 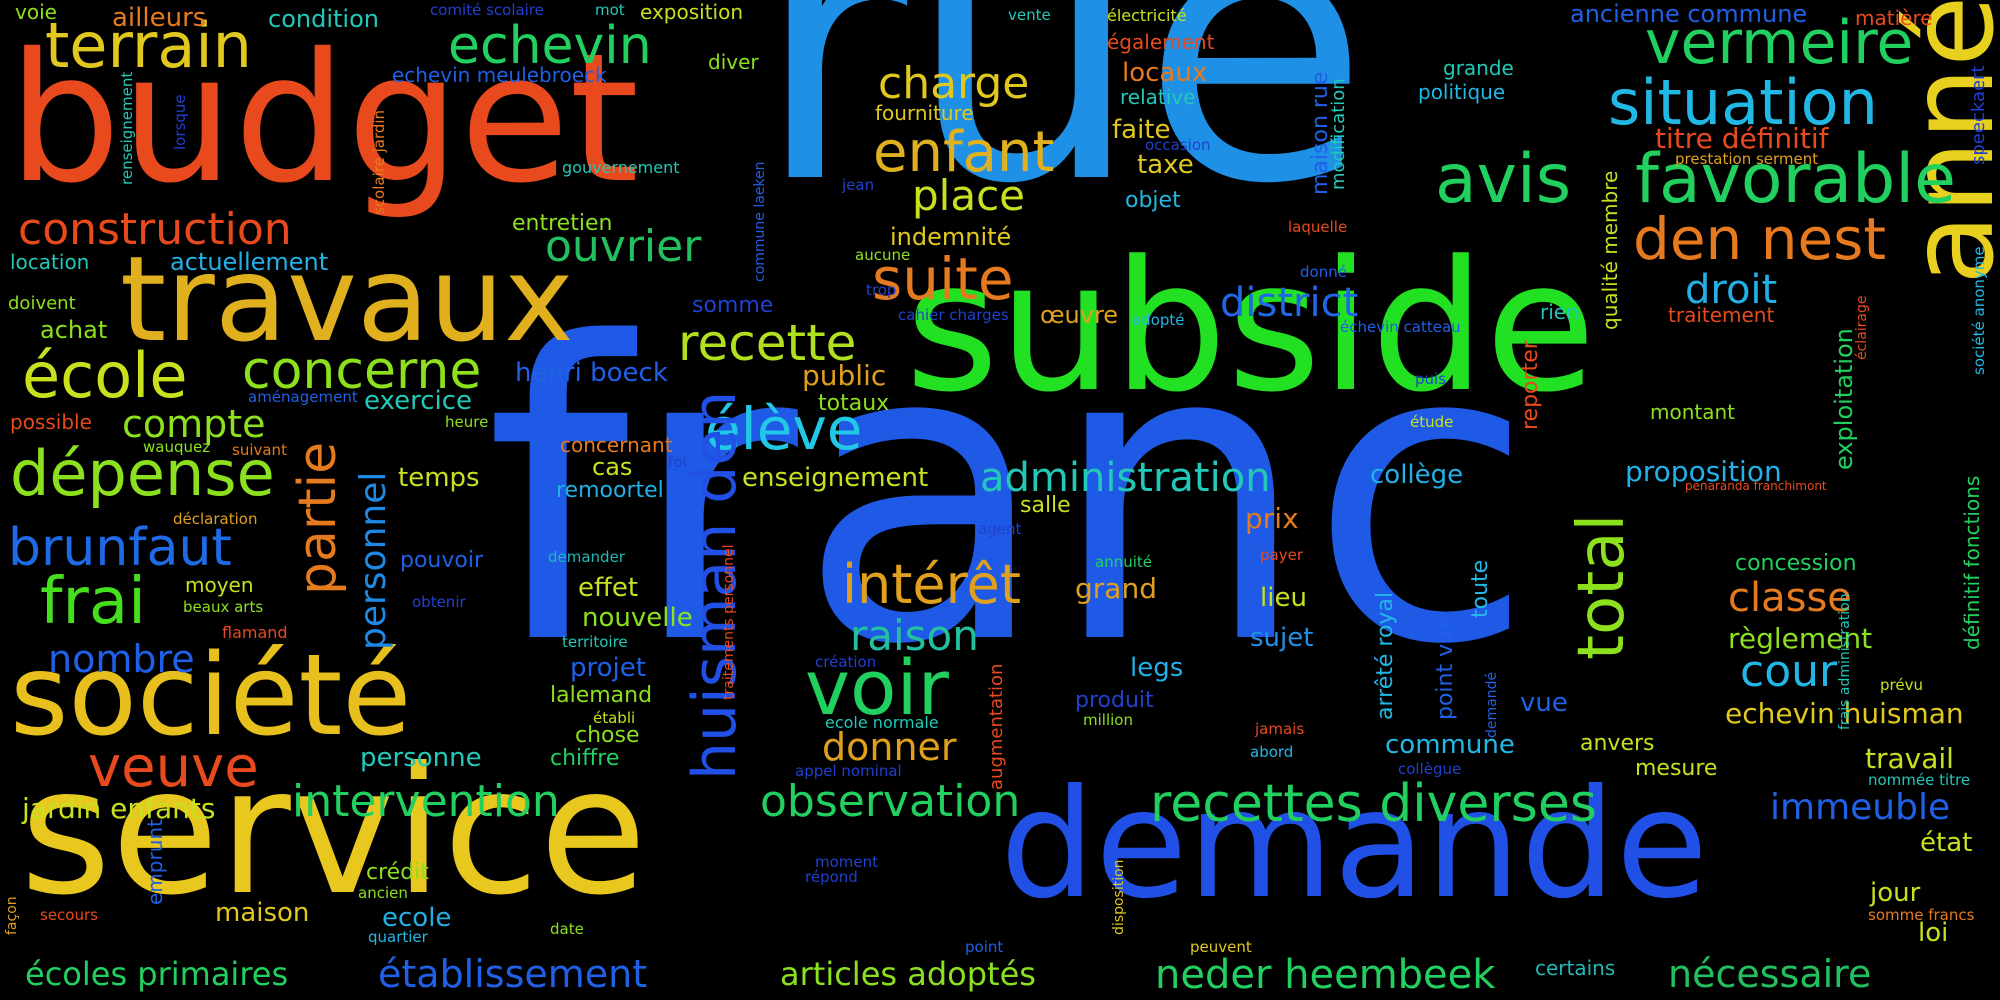 What do you see at coordinates (120, 548) in the screenshot?
I see `word-brunfaut: brunfaut` at bounding box center [120, 548].